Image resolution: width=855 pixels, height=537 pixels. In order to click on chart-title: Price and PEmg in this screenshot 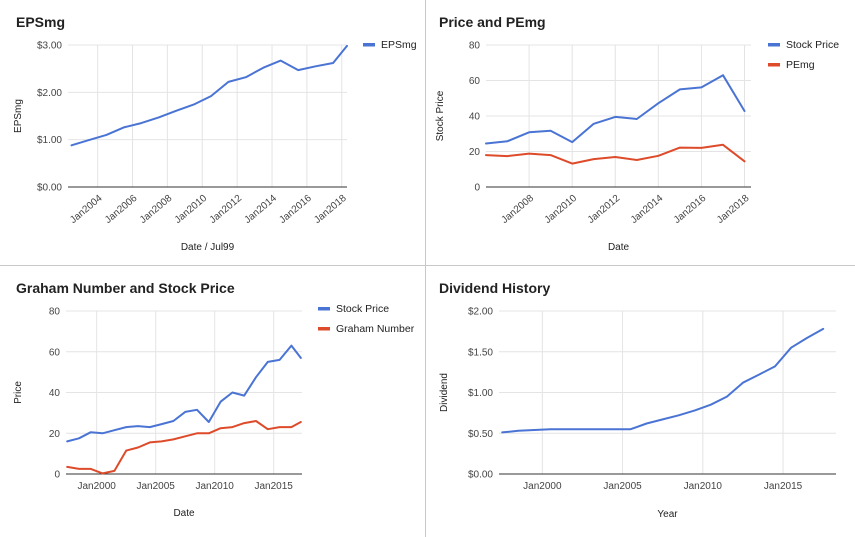, I will do `click(492, 22)`.